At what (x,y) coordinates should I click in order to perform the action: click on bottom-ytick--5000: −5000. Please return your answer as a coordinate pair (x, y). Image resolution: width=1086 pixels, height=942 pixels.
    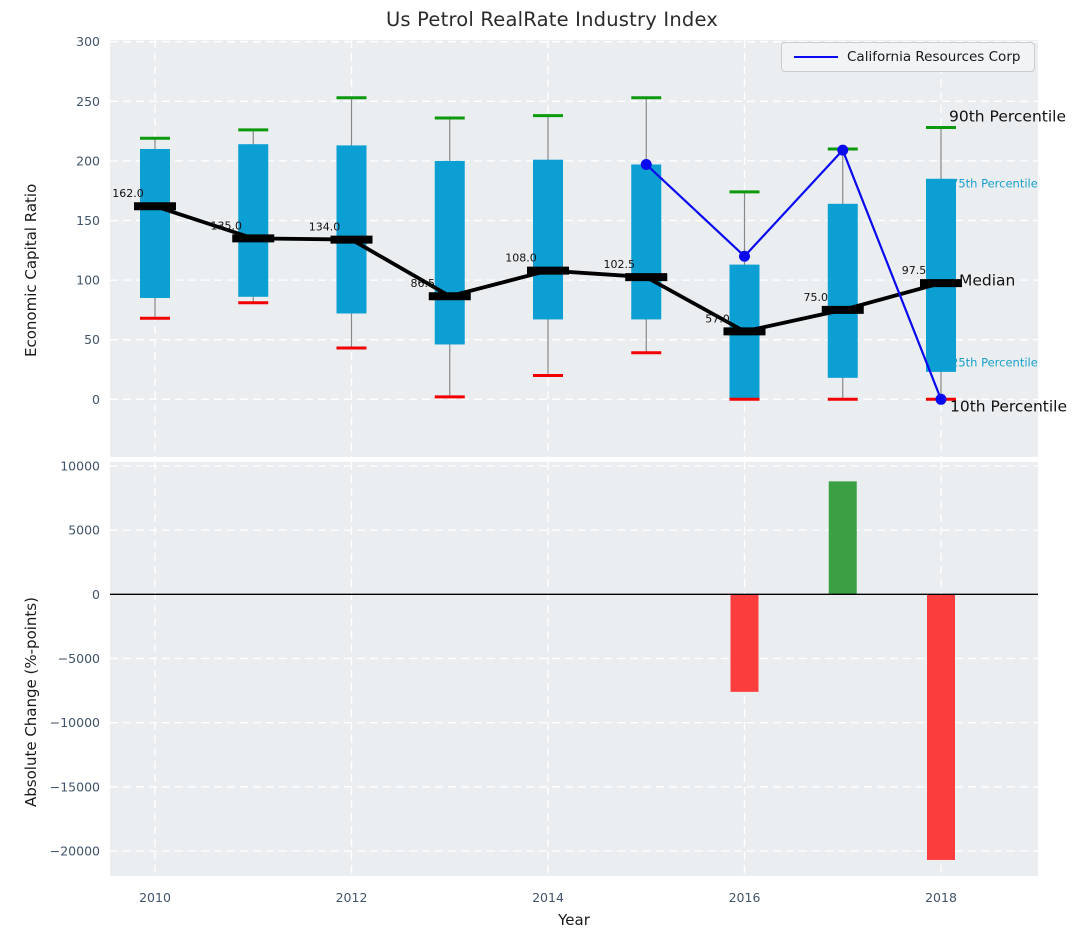
    Looking at the image, I should click on (79, 658).